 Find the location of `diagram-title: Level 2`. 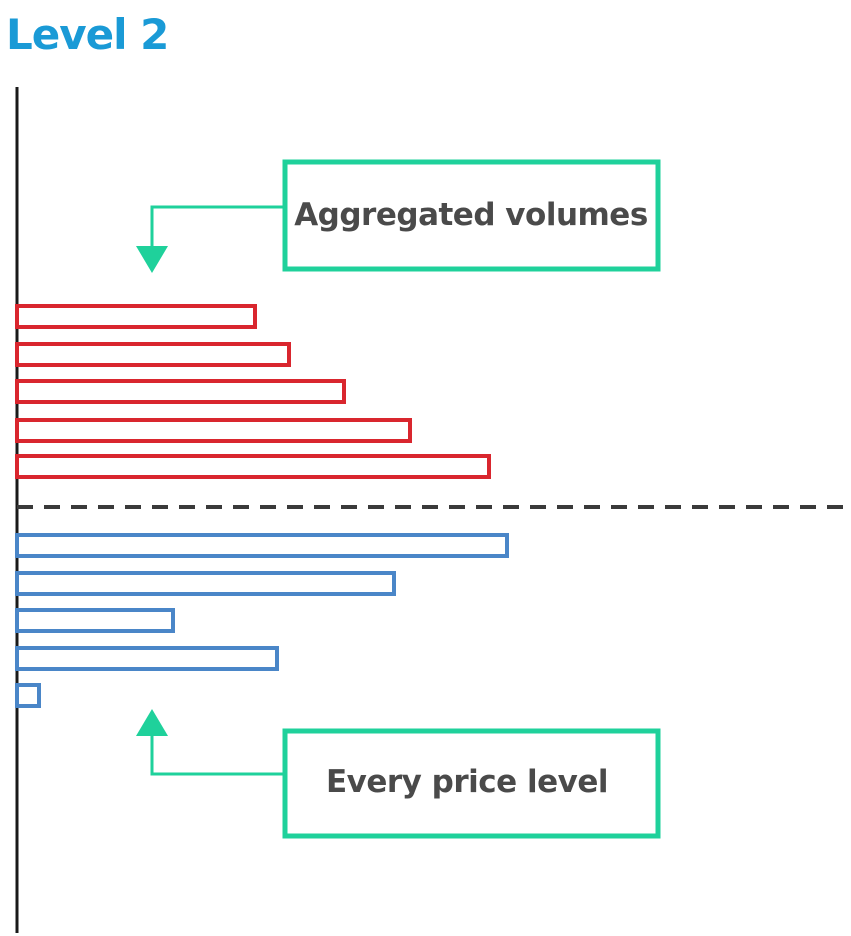

diagram-title: Level 2 is located at coordinates (87, 34).